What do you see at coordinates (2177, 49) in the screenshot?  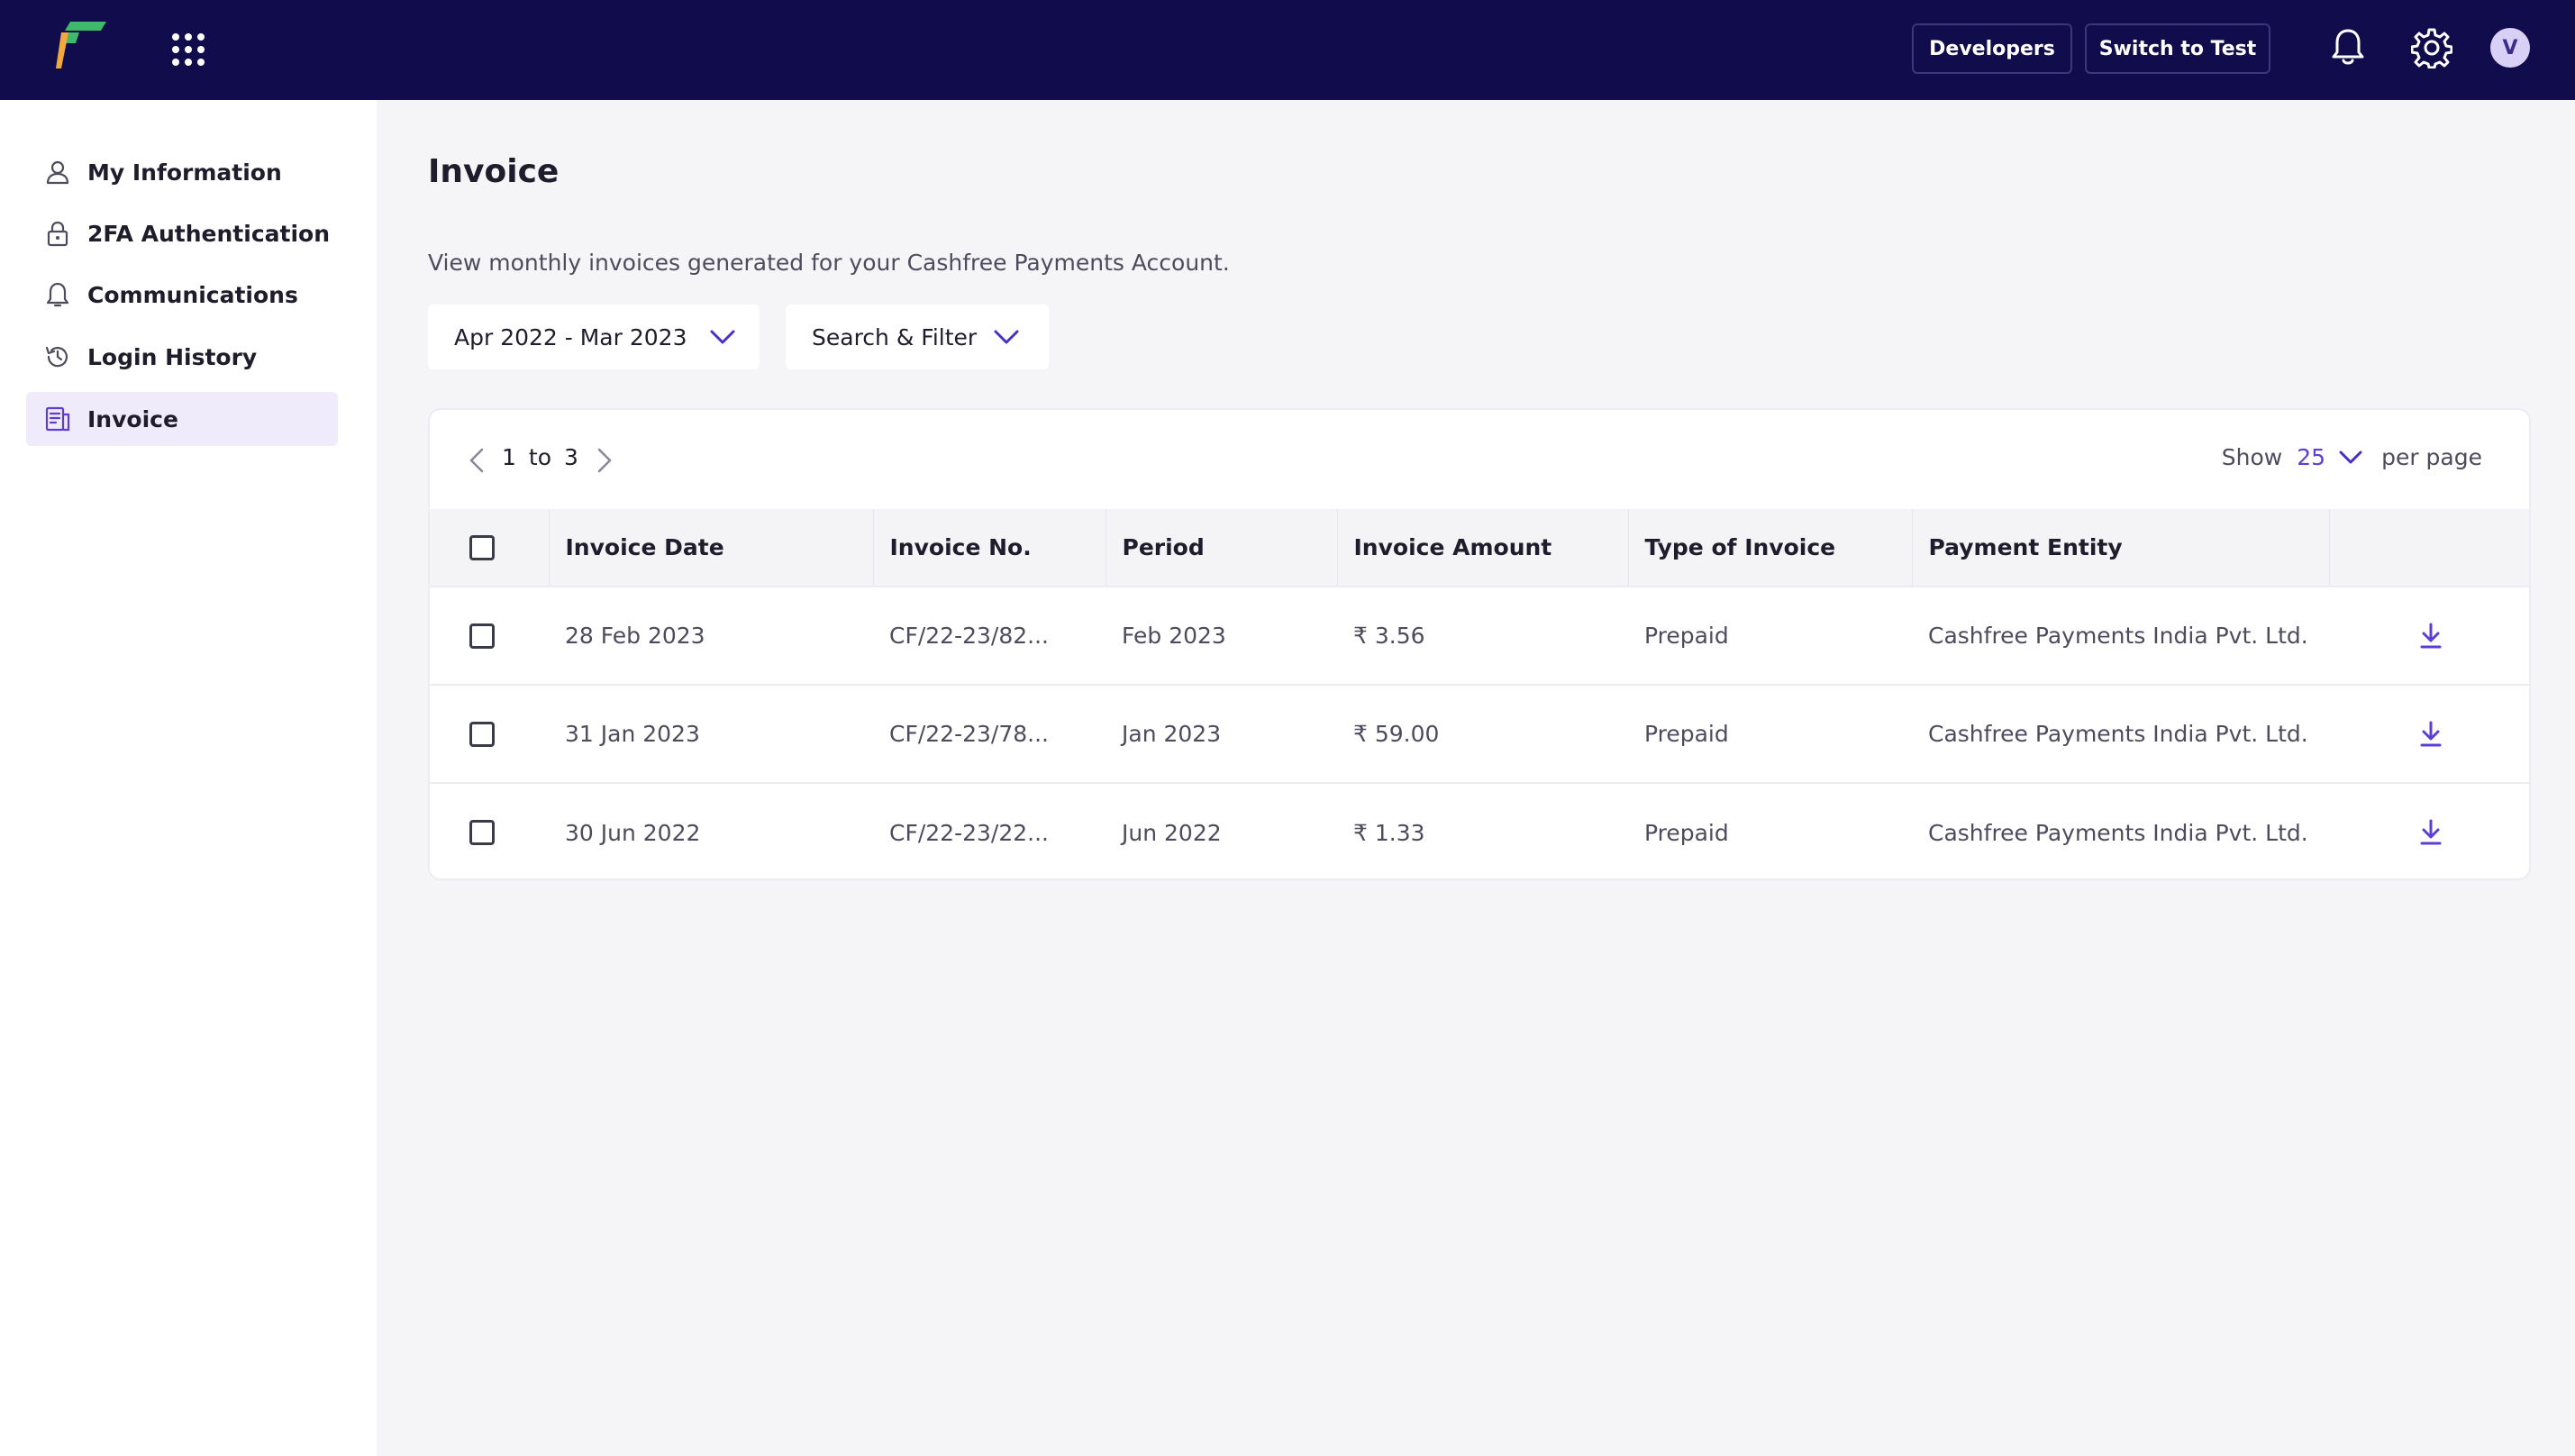 I see `switch-to-test-button: Switch to Test` at bounding box center [2177, 49].